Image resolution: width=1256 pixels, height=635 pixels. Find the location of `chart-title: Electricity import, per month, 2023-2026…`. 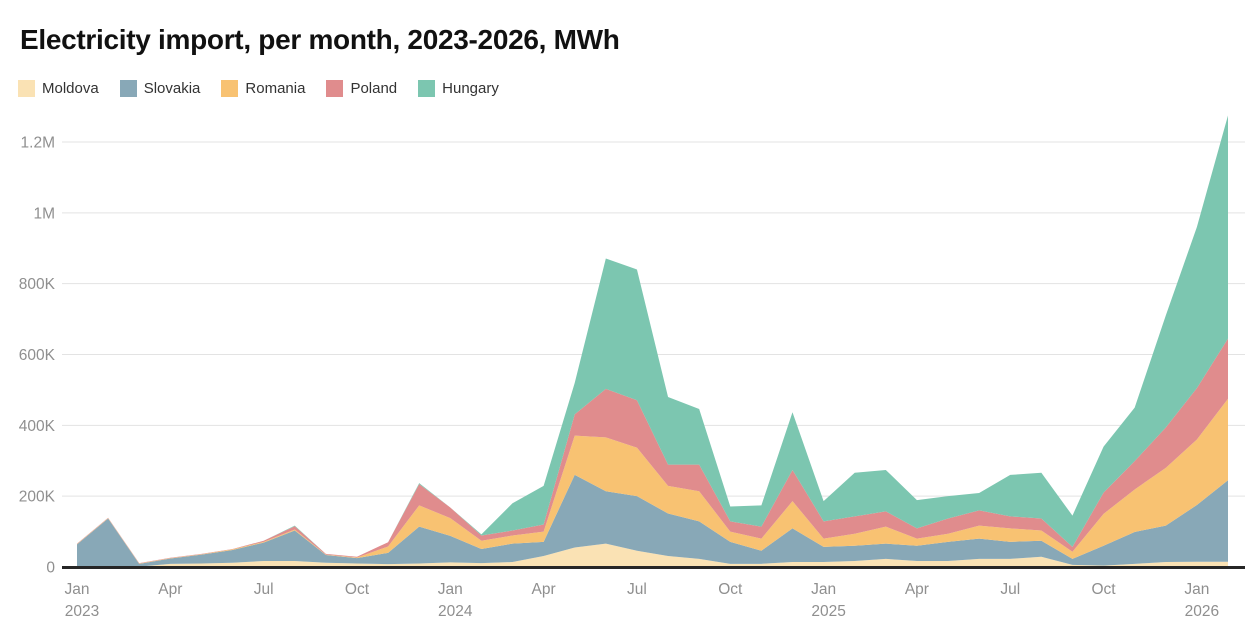

chart-title: Electricity import, per month, 2023-2026… is located at coordinates (320, 39).